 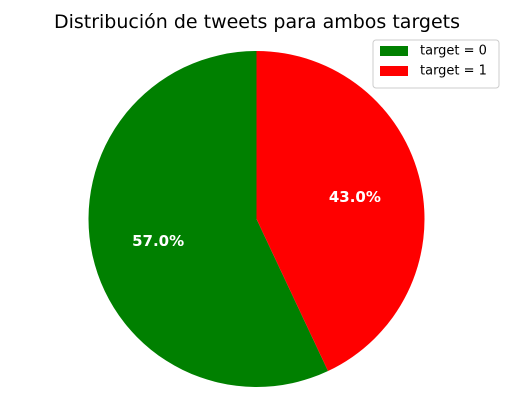 I want to click on legend-label: target = 1, so click(x=453, y=71).